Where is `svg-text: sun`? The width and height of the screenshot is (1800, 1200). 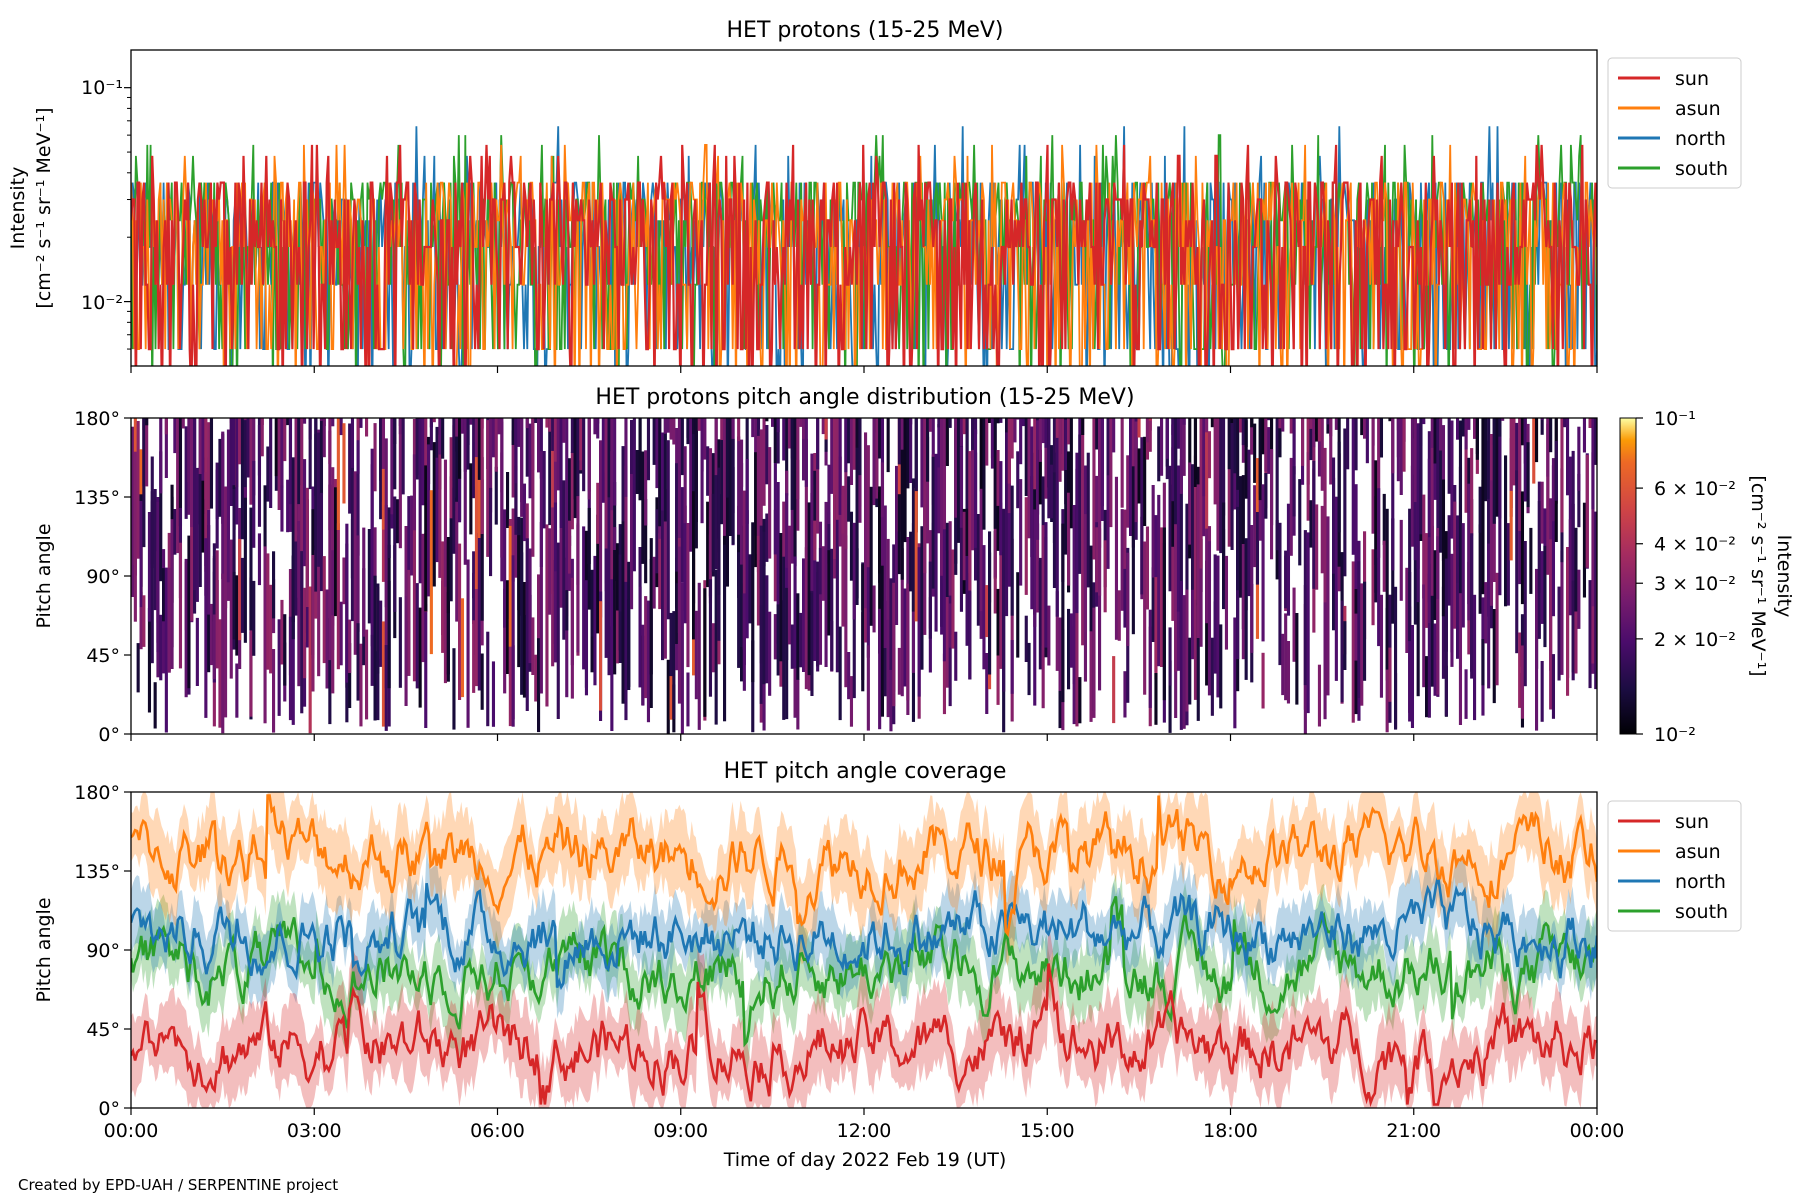 svg-text: sun is located at coordinates (1692, 822).